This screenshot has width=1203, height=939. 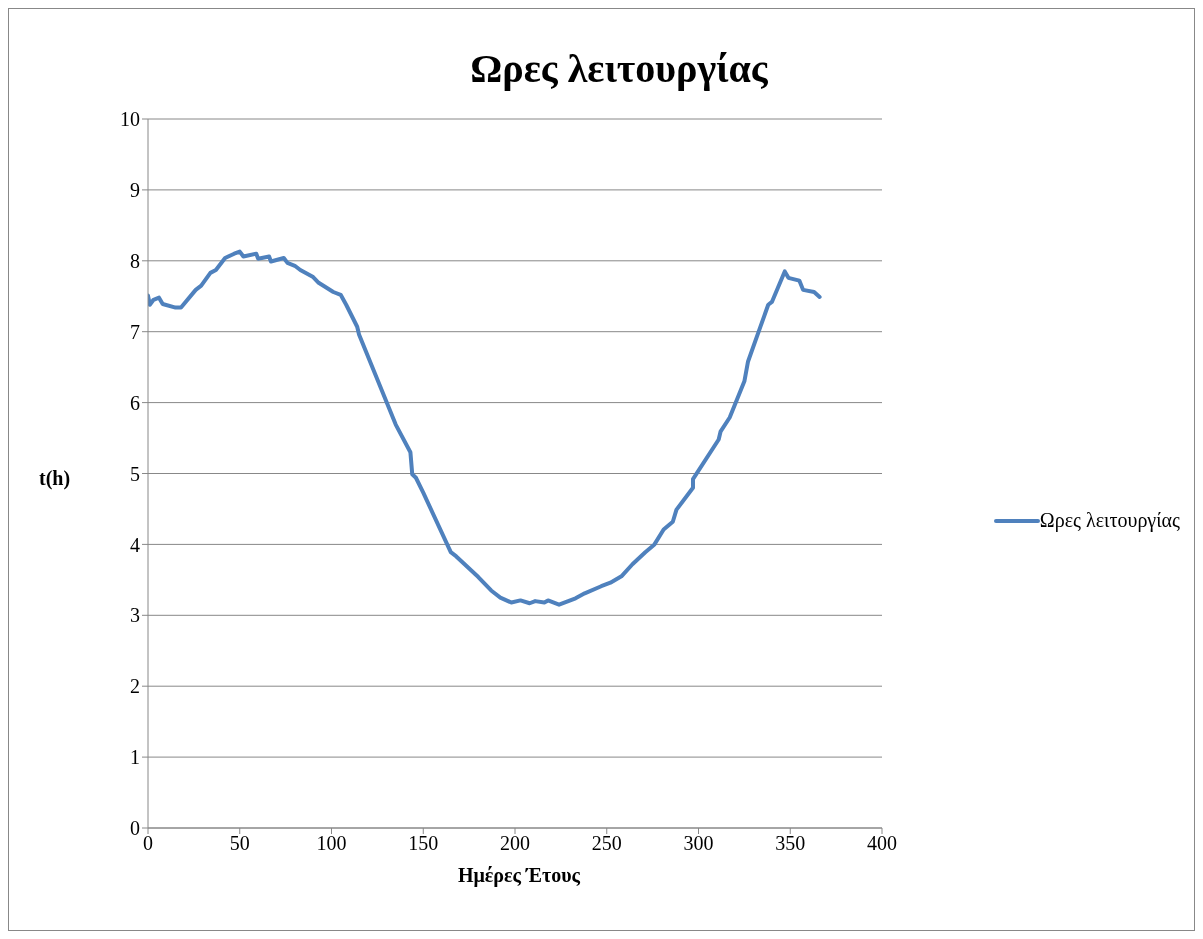 What do you see at coordinates (55, 478) in the screenshot?
I see `y-axis-title: t(h)` at bounding box center [55, 478].